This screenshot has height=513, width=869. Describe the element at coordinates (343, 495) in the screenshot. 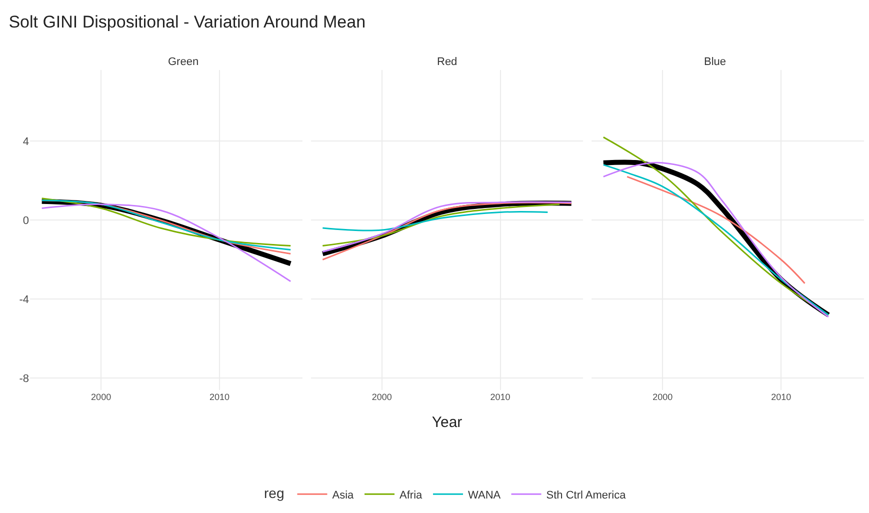

I see `legend-label: Asia` at that location.